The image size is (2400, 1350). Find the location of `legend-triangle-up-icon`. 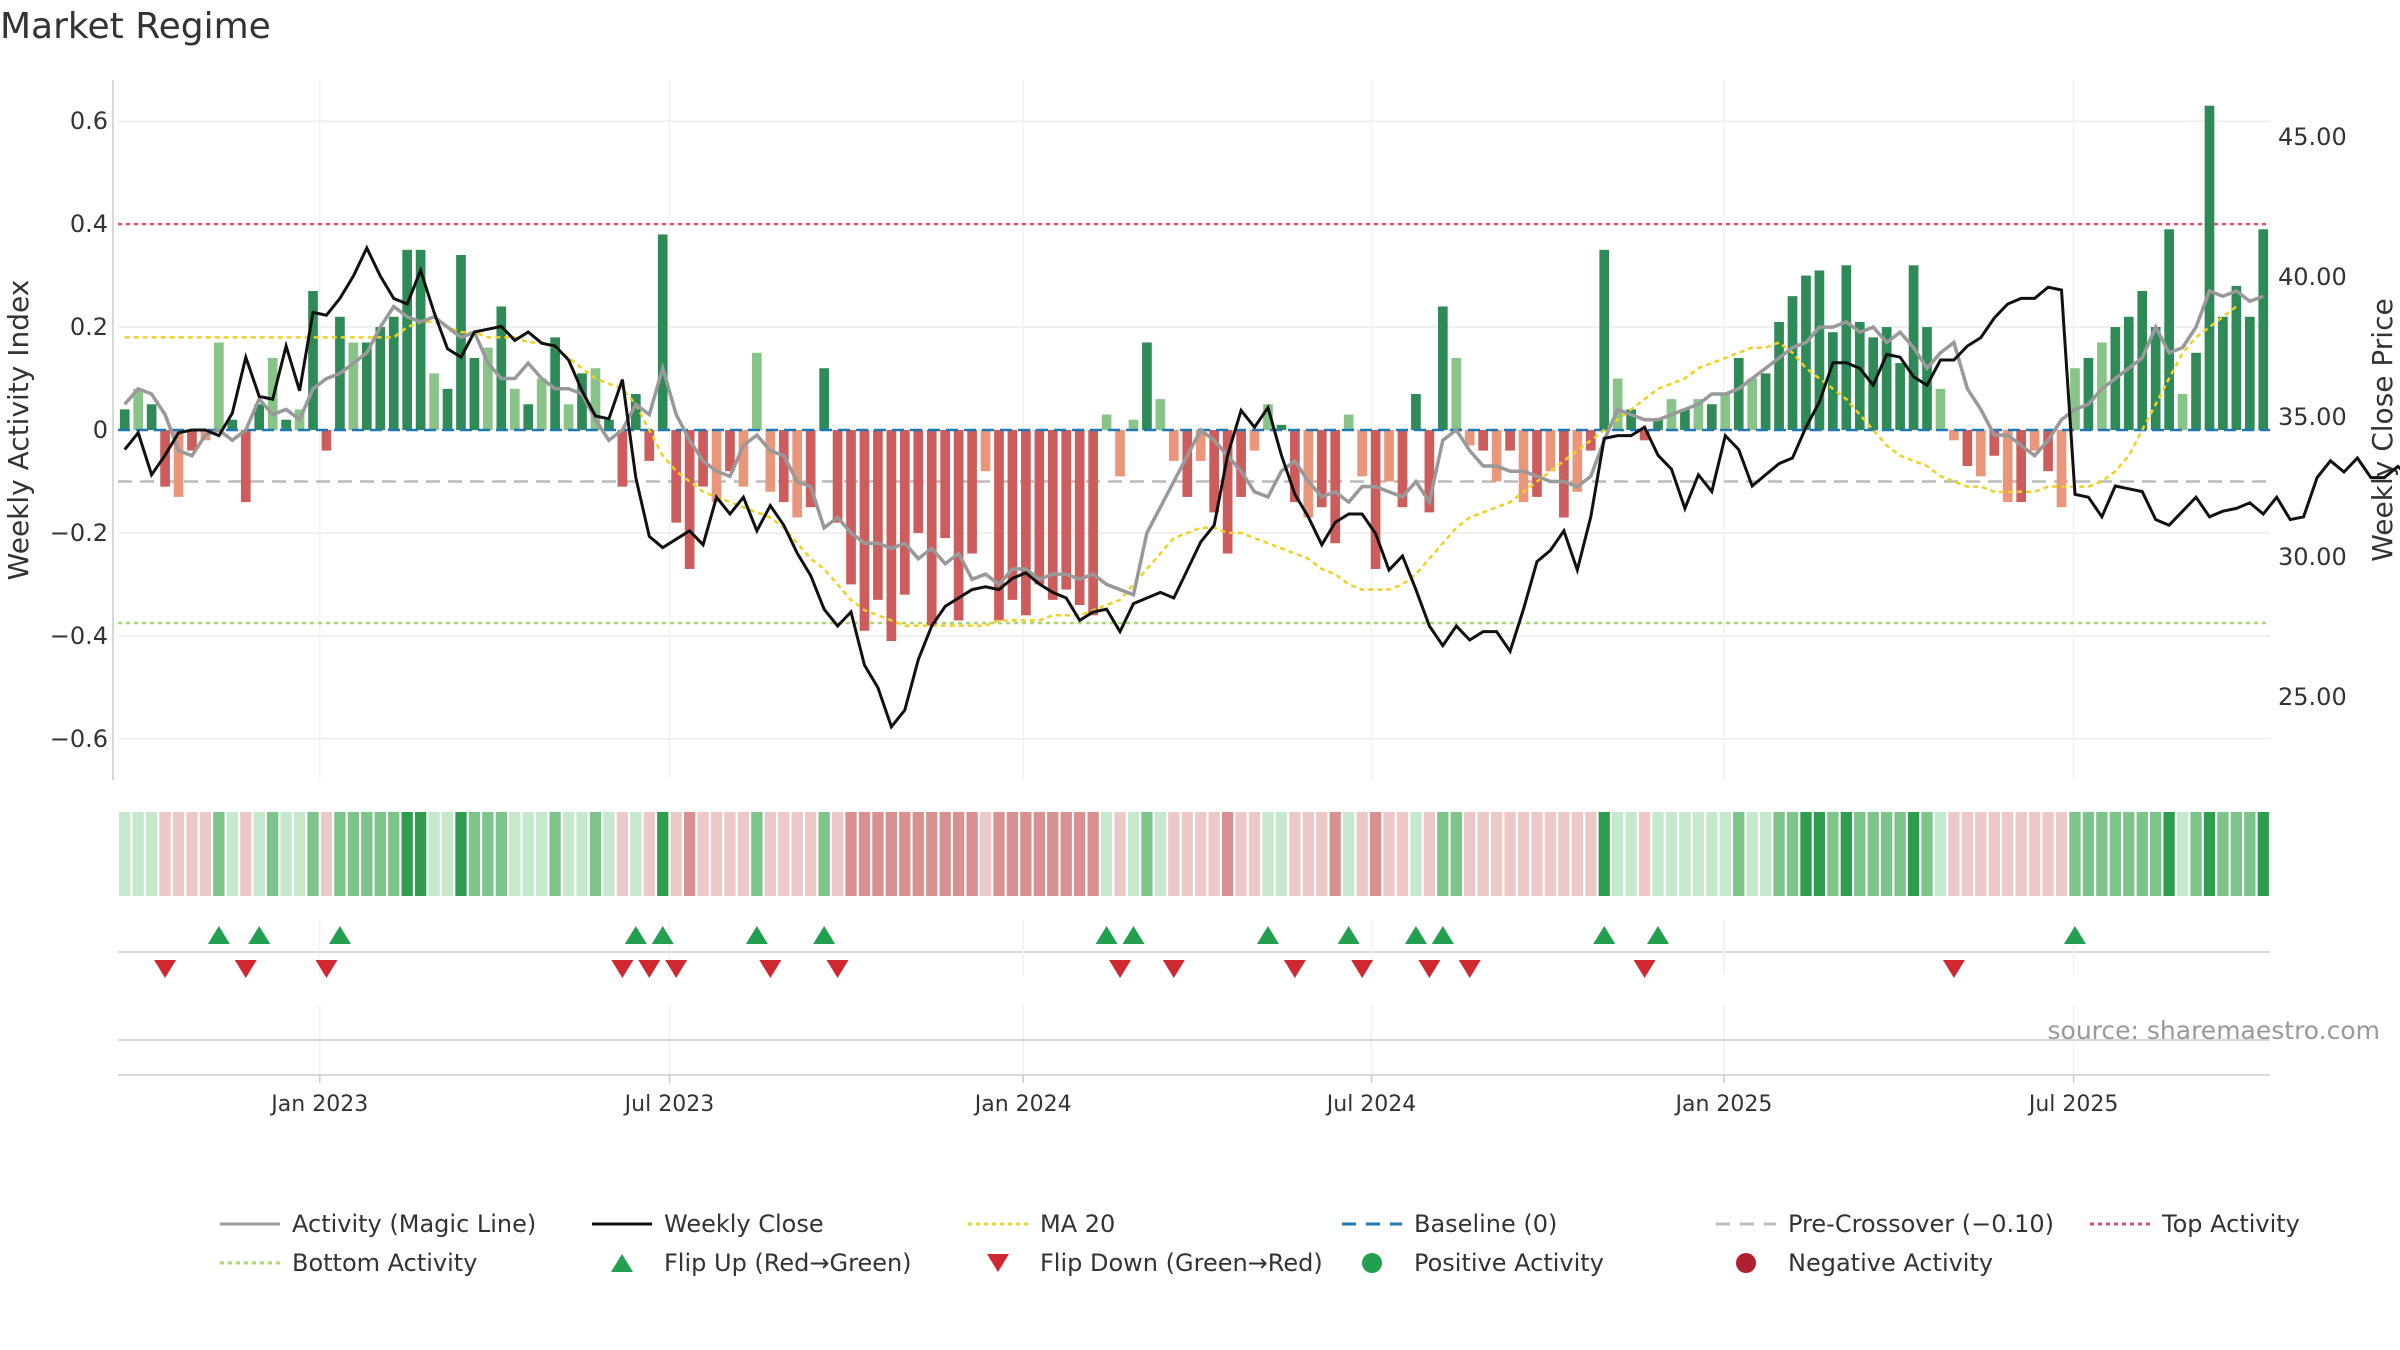

legend-triangle-up-icon is located at coordinates (622, 1263).